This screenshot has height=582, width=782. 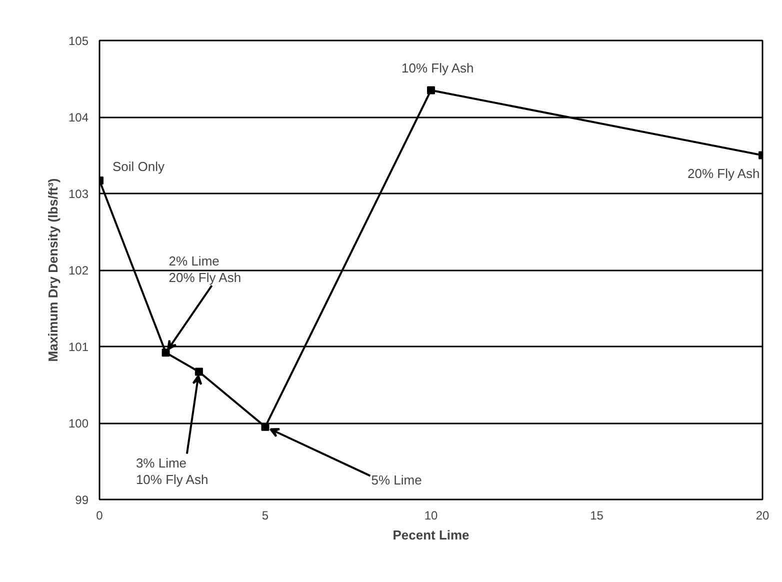 What do you see at coordinates (52, 270) in the screenshot?
I see `y-axis-title: Maximum Dry Density (lbs/ft³)` at bounding box center [52, 270].